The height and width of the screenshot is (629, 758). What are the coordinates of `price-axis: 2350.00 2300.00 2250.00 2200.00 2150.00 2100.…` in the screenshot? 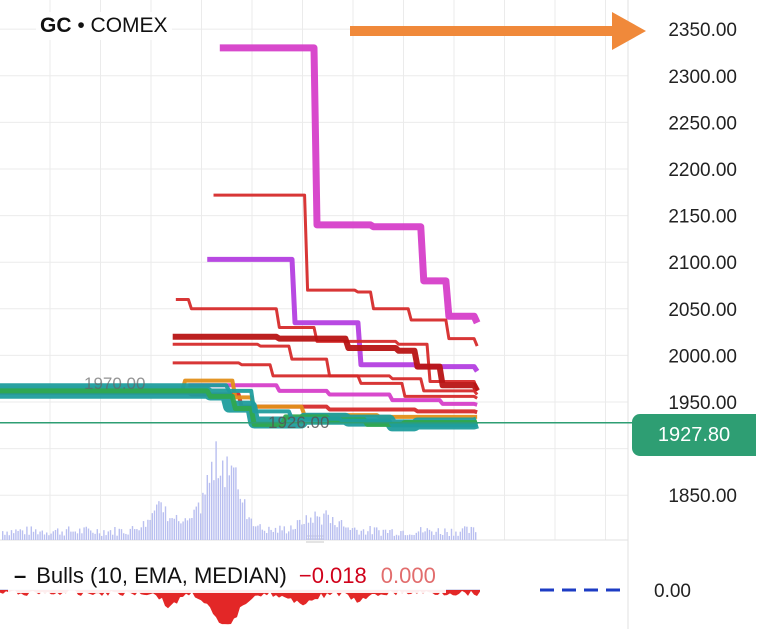 It's located at (702, 263).